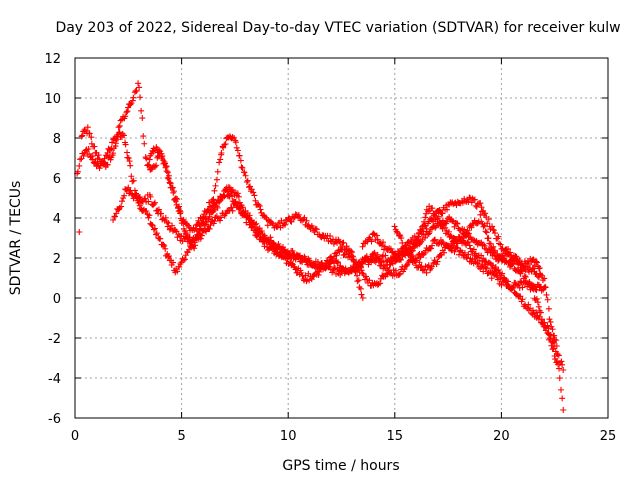 This screenshot has width=640, height=480. I want to click on y-tick-label: 2, so click(57, 259).